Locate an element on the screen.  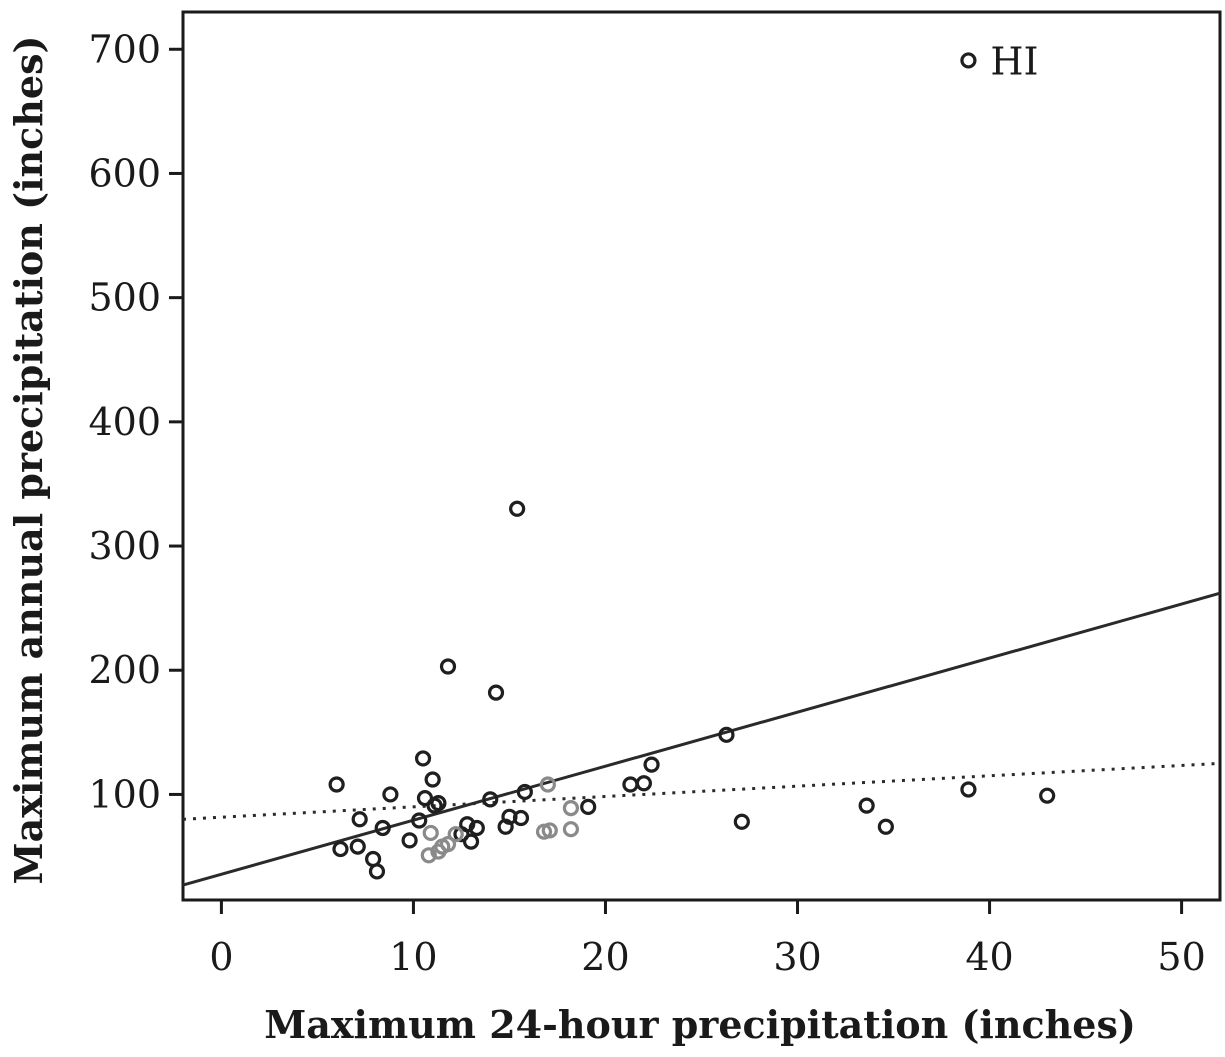
y-tick-label: 100 is located at coordinates (124, 794).